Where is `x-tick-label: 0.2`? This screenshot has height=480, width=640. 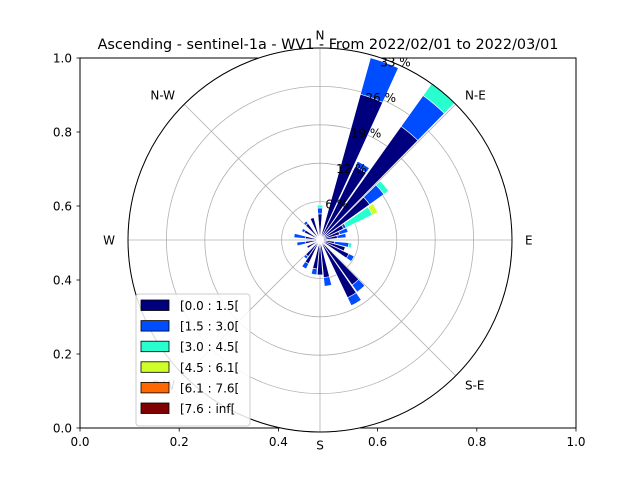
x-tick-label: 0.2 is located at coordinates (179, 442).